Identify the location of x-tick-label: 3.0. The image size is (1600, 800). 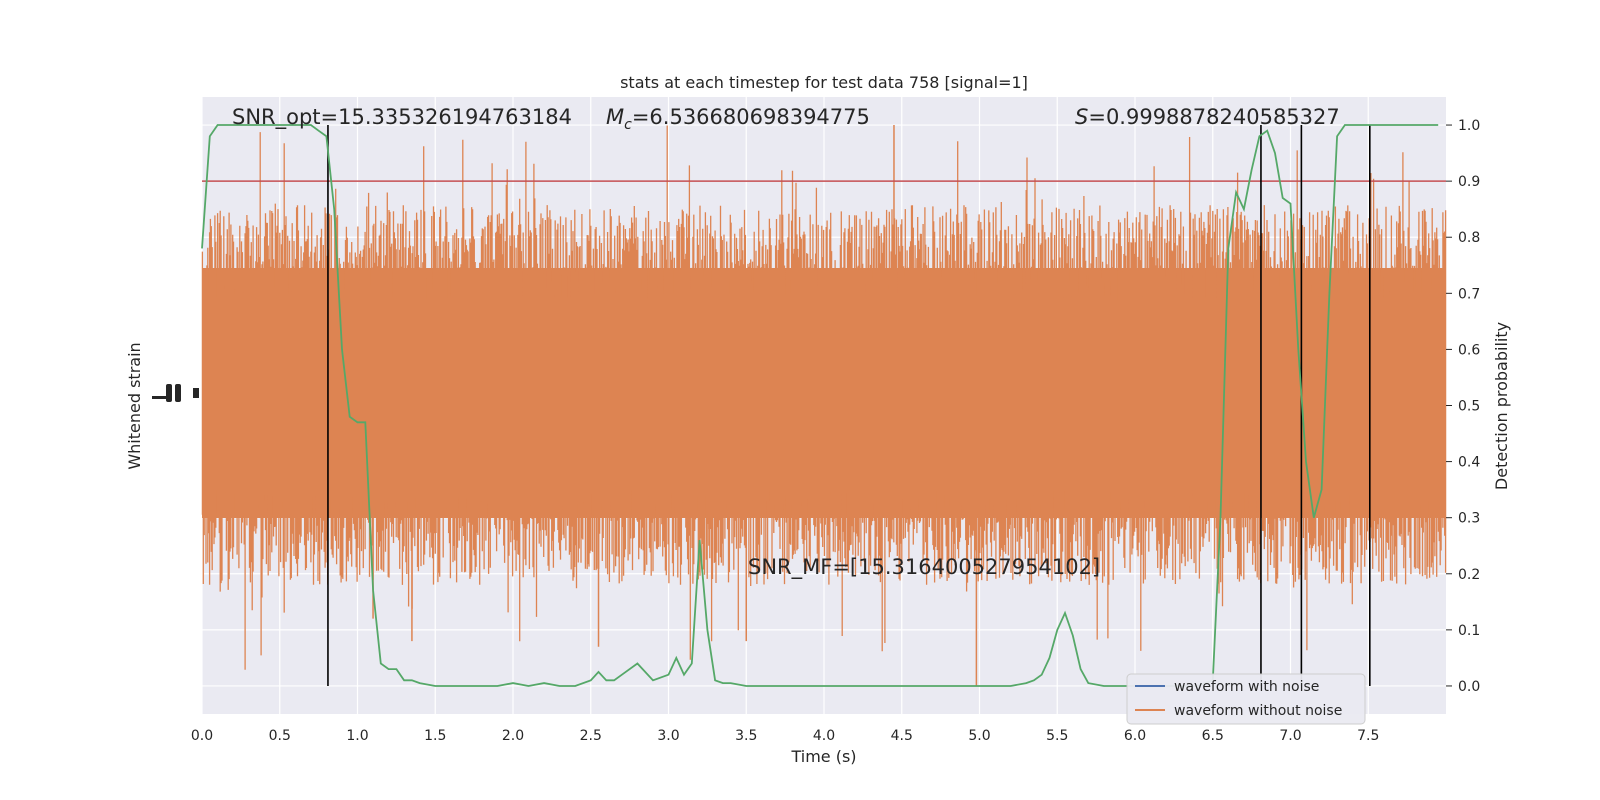
(668, 736).